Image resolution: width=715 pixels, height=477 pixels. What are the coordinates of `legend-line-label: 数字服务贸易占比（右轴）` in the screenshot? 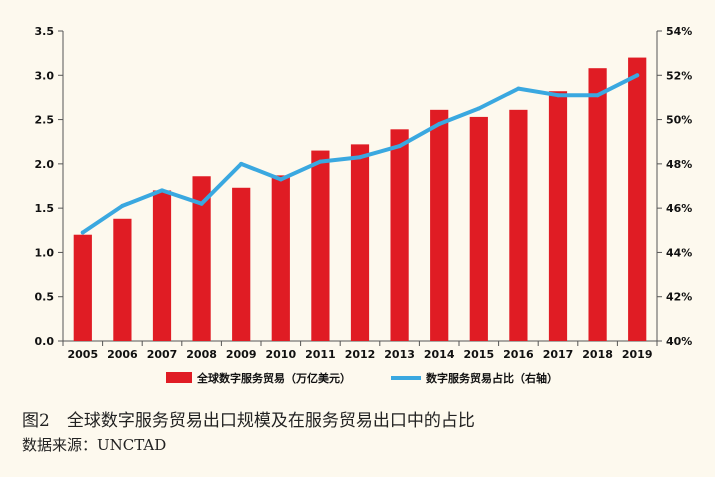 It's located at (492, 378).